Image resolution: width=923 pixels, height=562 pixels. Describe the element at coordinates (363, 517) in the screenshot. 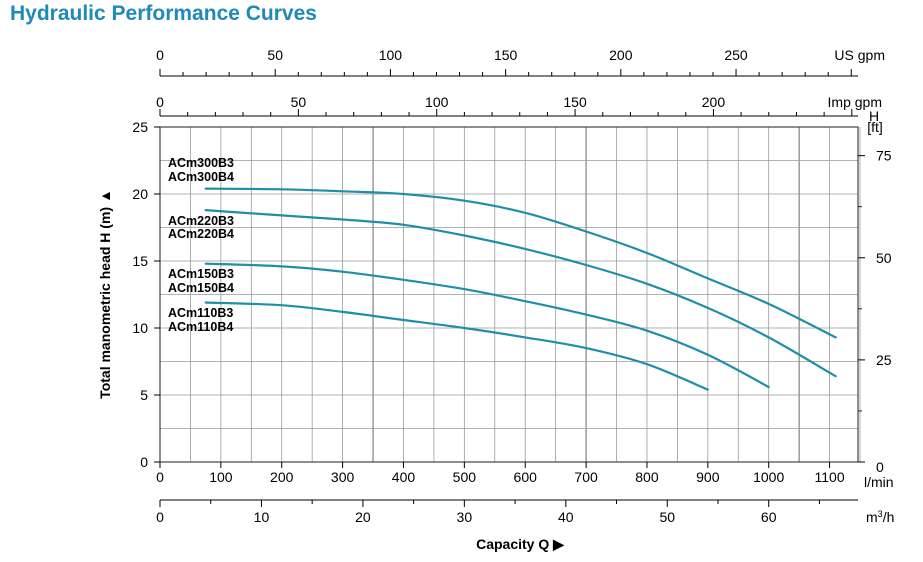

I see `m3h-tick-label: 20` at that location.